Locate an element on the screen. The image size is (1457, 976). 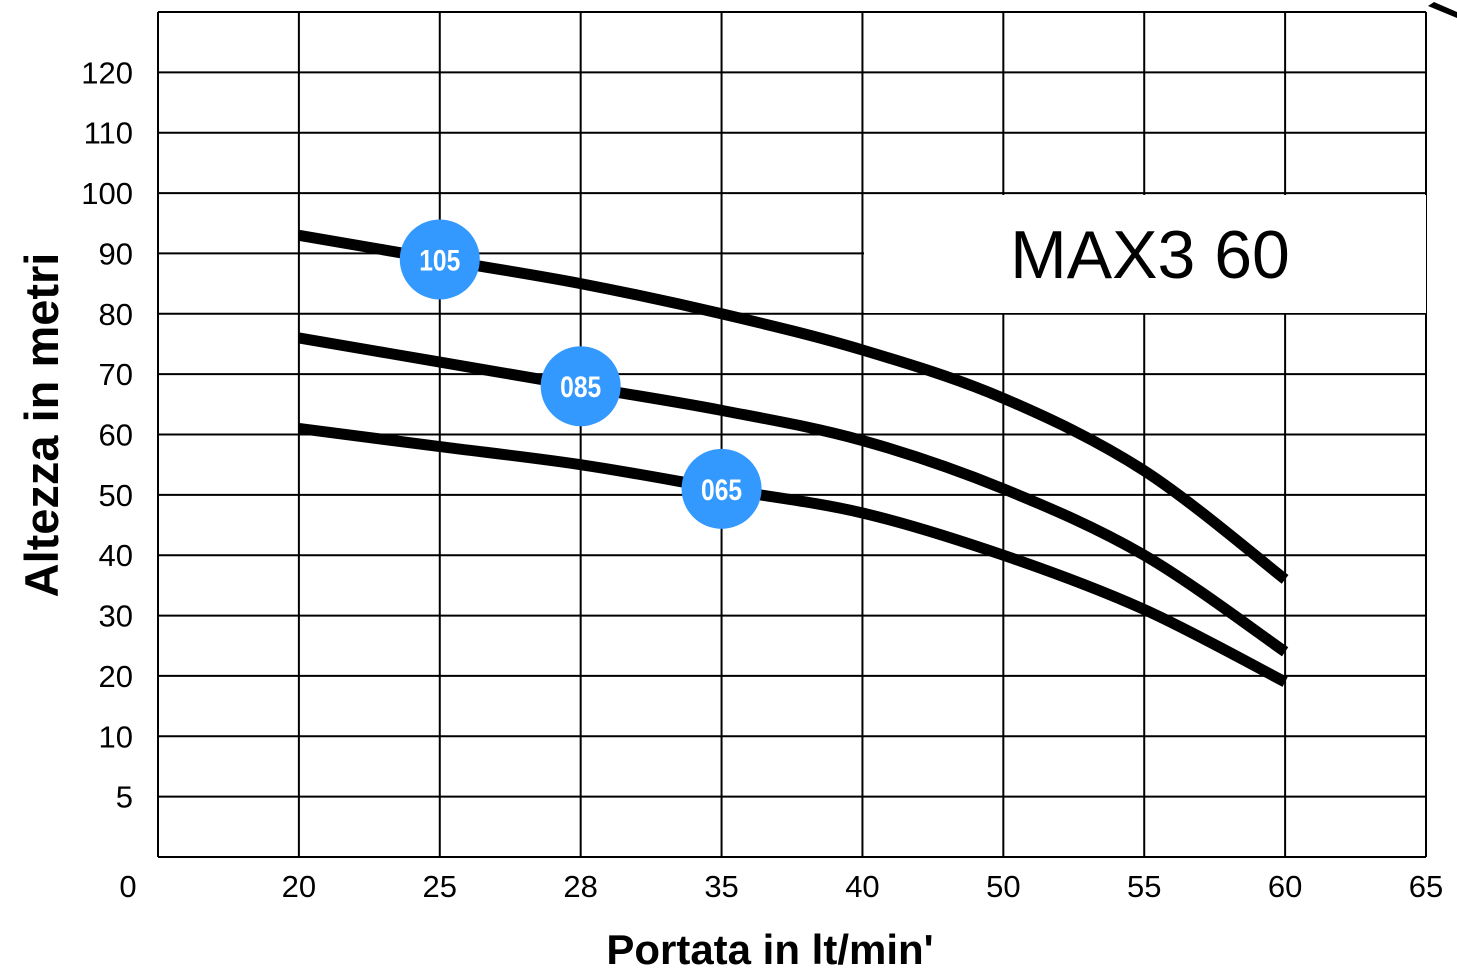
y-tick-label: 110 is located at coordinates (108, 133).